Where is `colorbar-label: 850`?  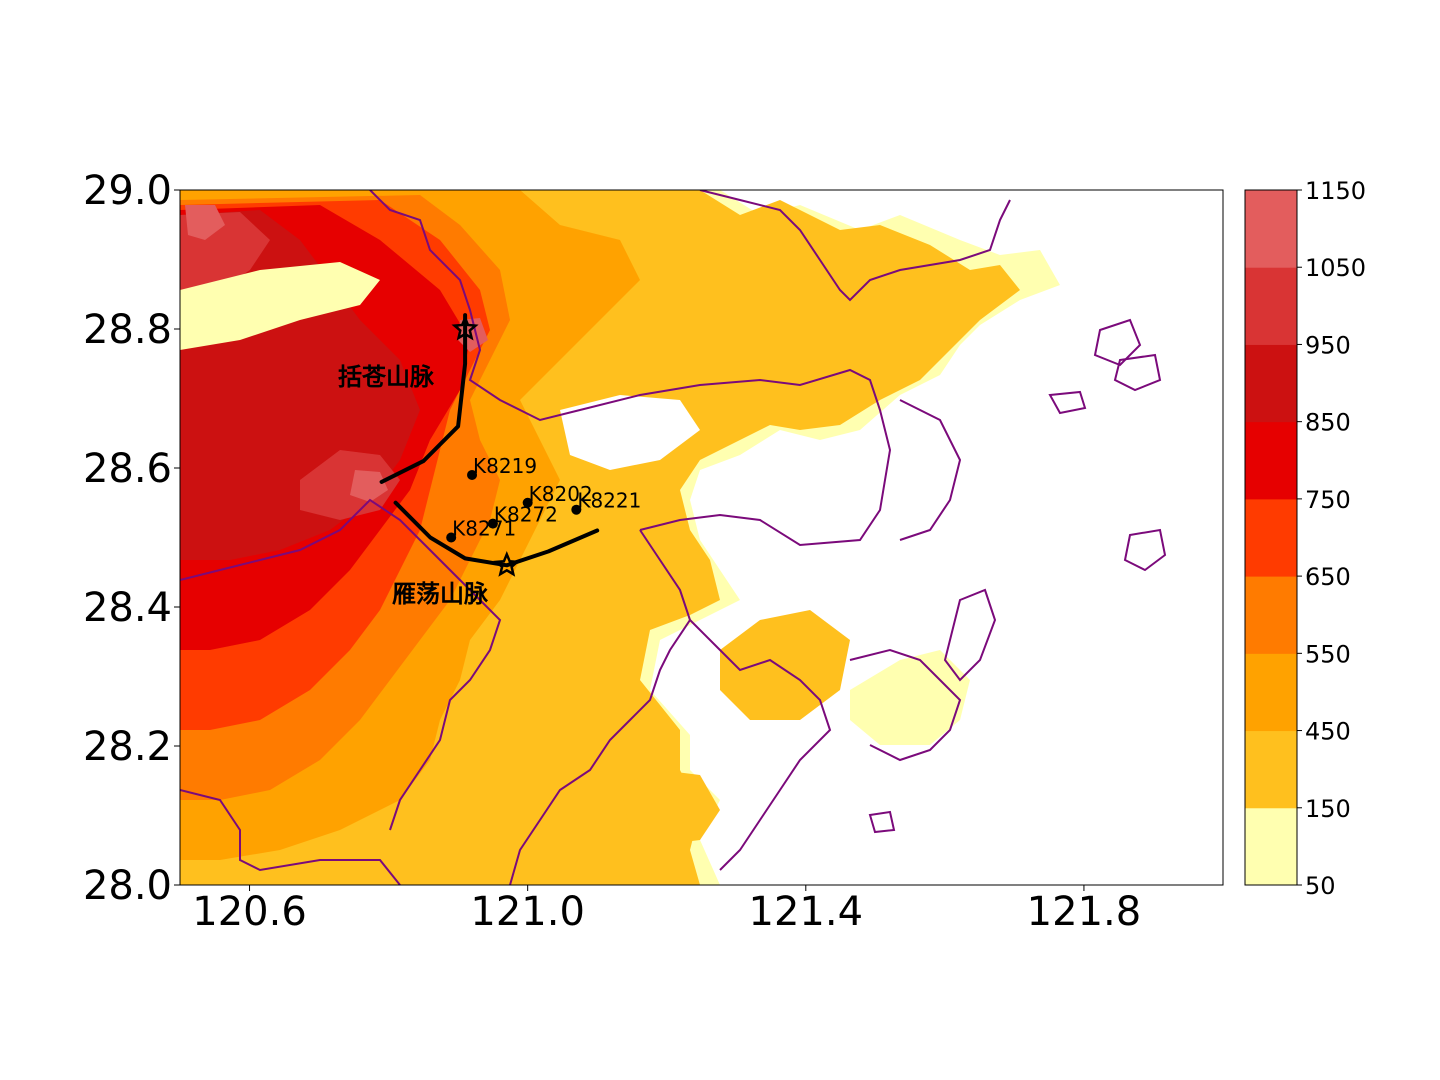
colorbar-label: 850 is located at coordinates (1328, 423).